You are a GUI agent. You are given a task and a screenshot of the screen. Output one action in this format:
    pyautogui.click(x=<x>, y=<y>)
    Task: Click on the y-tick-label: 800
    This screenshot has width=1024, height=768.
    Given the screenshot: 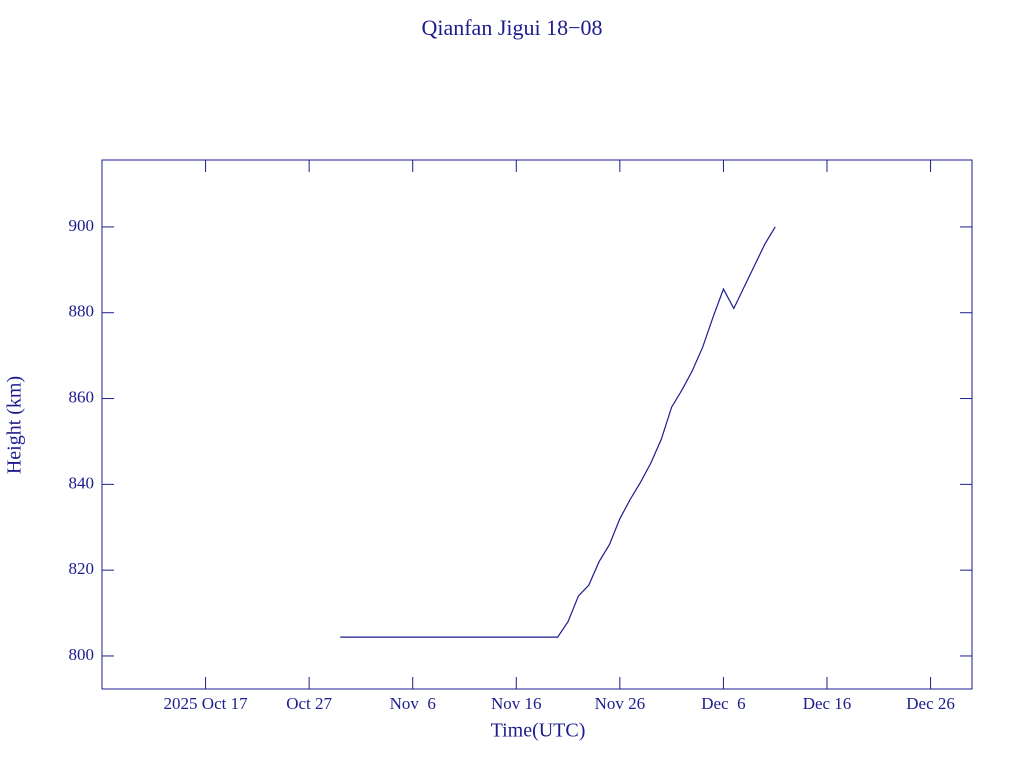 What is the action you would take?
    pyautogui.click(x=82, y=654)
    